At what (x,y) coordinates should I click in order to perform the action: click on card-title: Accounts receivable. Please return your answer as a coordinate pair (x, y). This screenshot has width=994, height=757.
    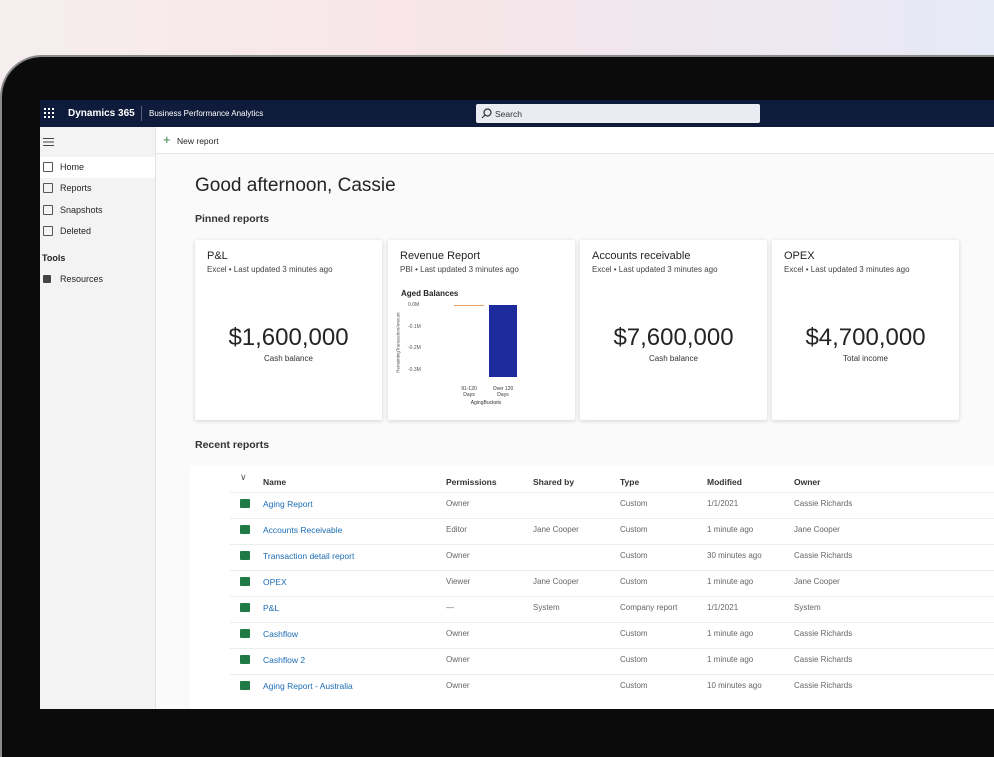
    Looking at the image, I should click on (641, 256).